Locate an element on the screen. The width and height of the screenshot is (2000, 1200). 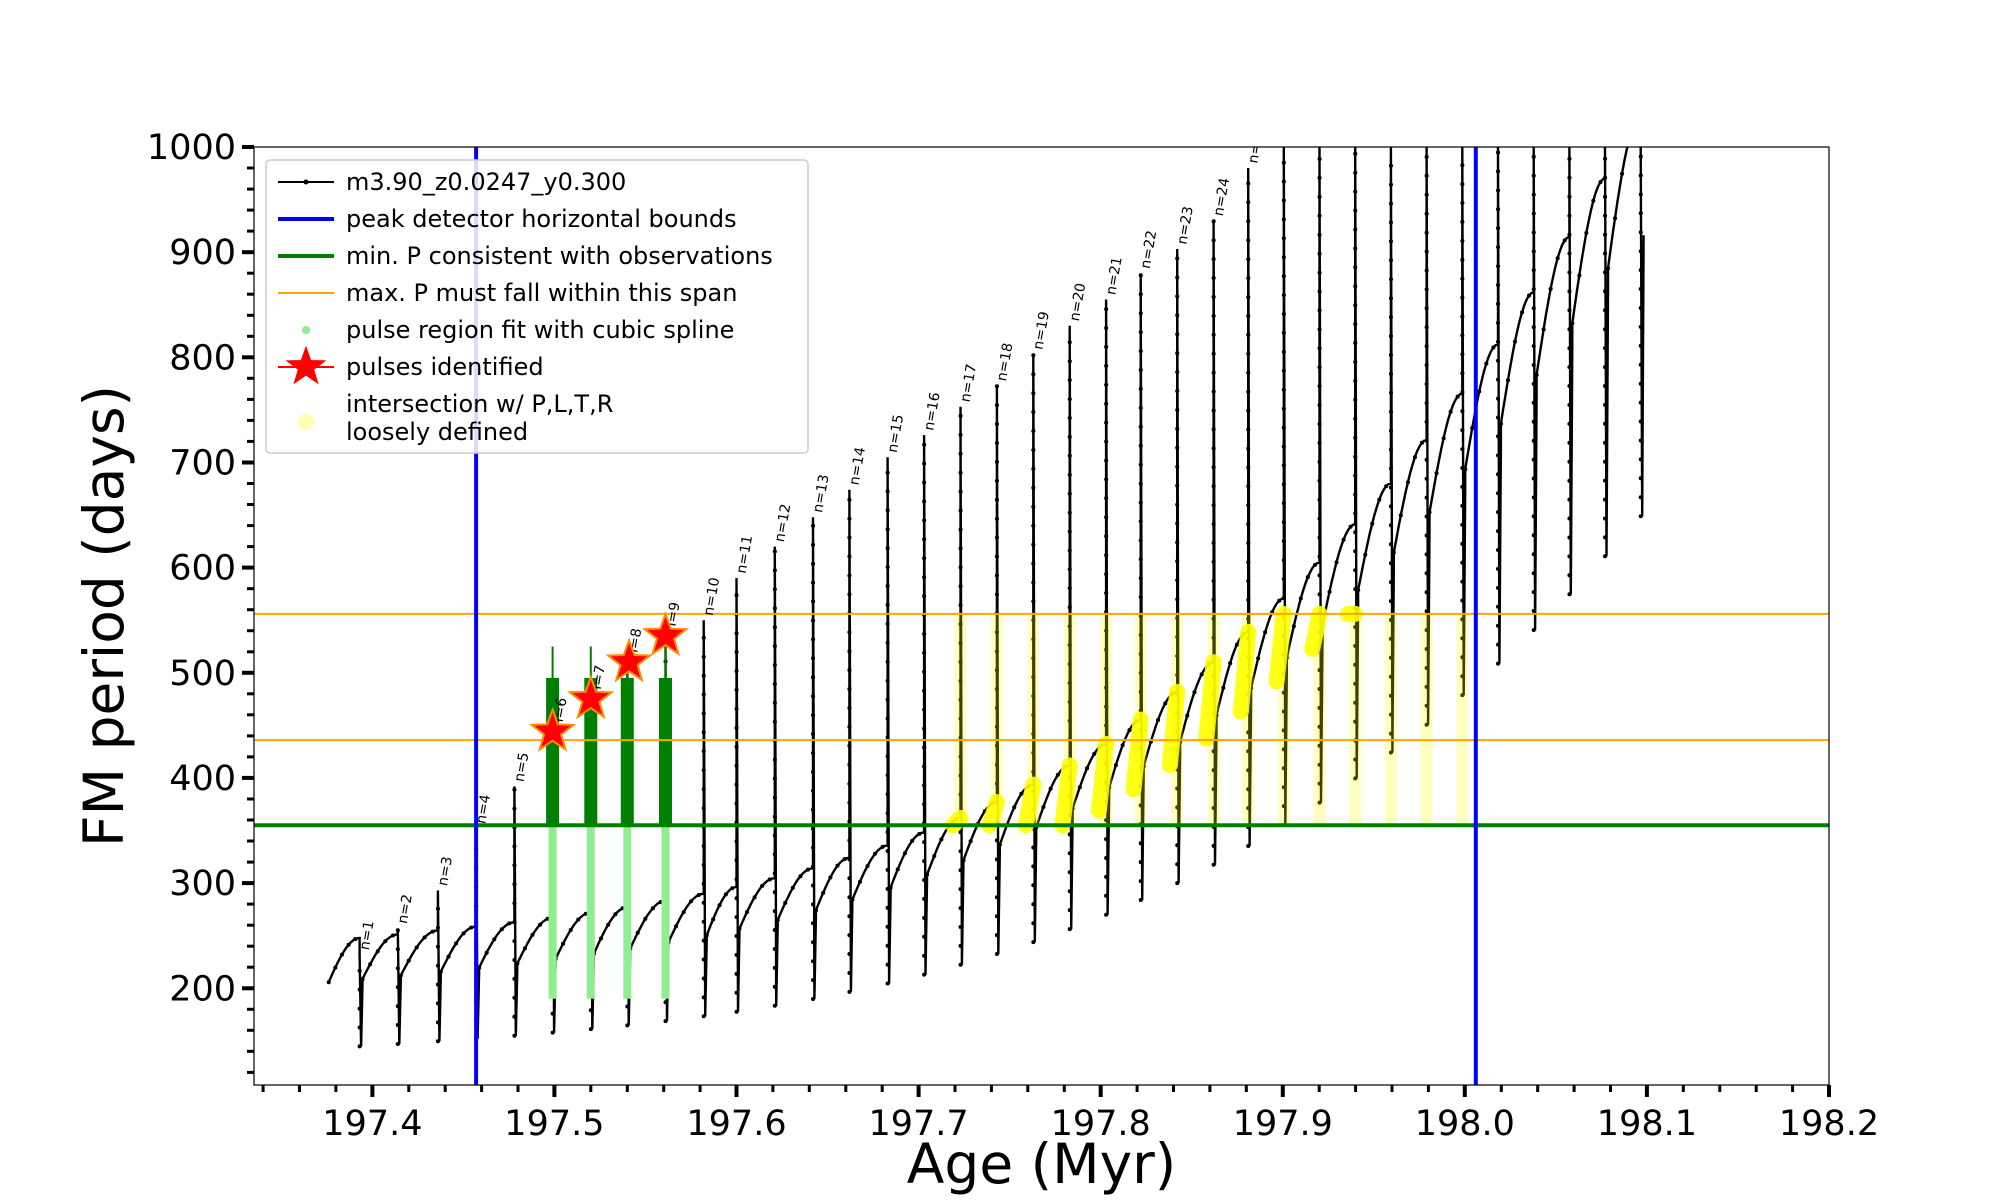
pulse-label: n=20 is located at coordinates (1078, 302).